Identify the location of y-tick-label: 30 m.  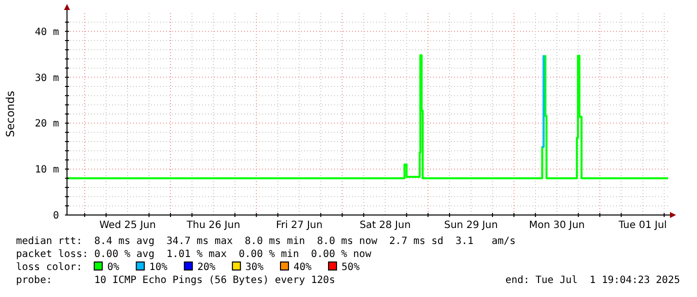
(46, 78).